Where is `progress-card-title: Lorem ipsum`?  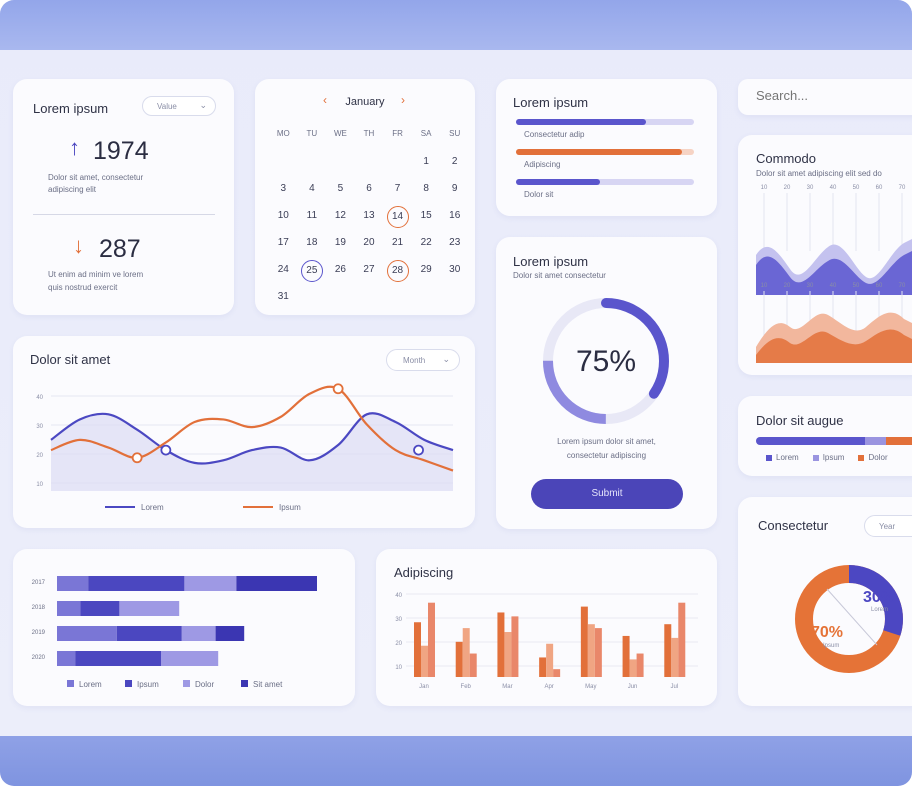
progress-card-title: Lorem ipsum is located at coordinates (551, 102).